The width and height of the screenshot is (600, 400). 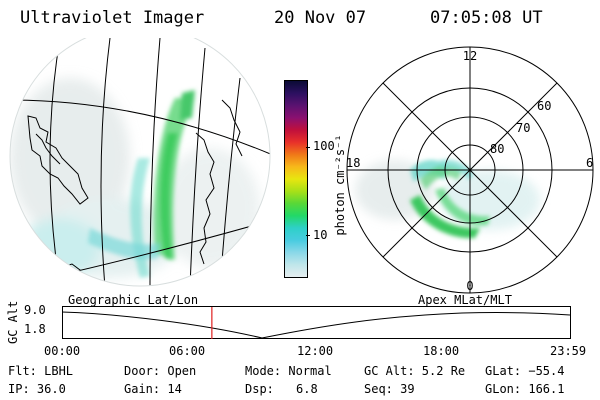 I want to click on ip-label: IP: 36.0, so click(x=37, y=389).